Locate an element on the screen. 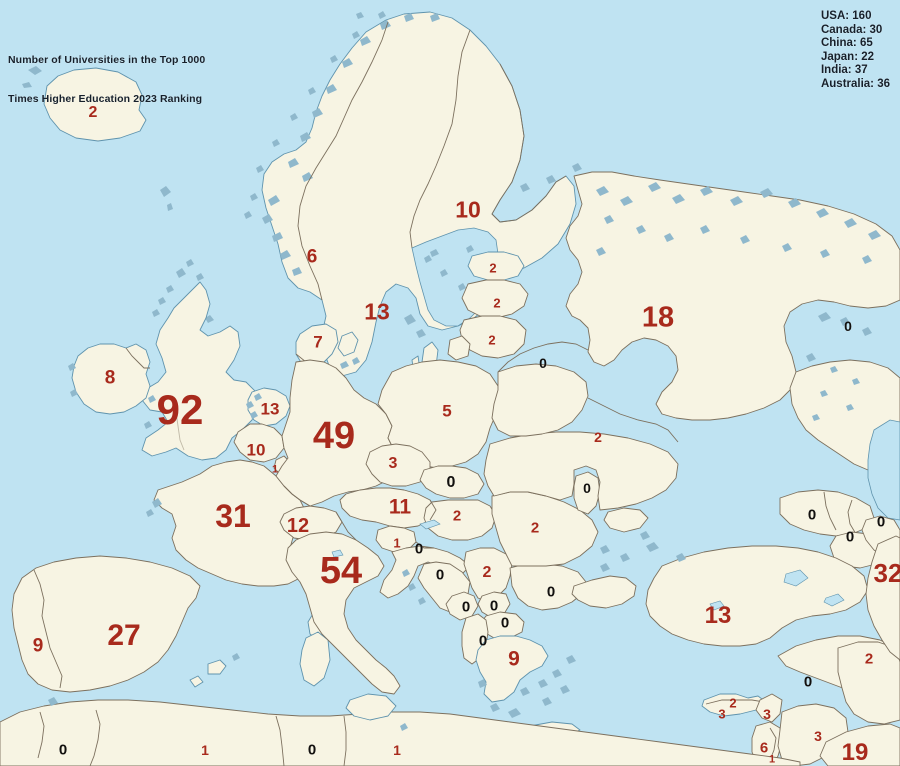 The image size is (900, 766). legend-item-australia: Australia: 36 is located at coordinates (855, 83).